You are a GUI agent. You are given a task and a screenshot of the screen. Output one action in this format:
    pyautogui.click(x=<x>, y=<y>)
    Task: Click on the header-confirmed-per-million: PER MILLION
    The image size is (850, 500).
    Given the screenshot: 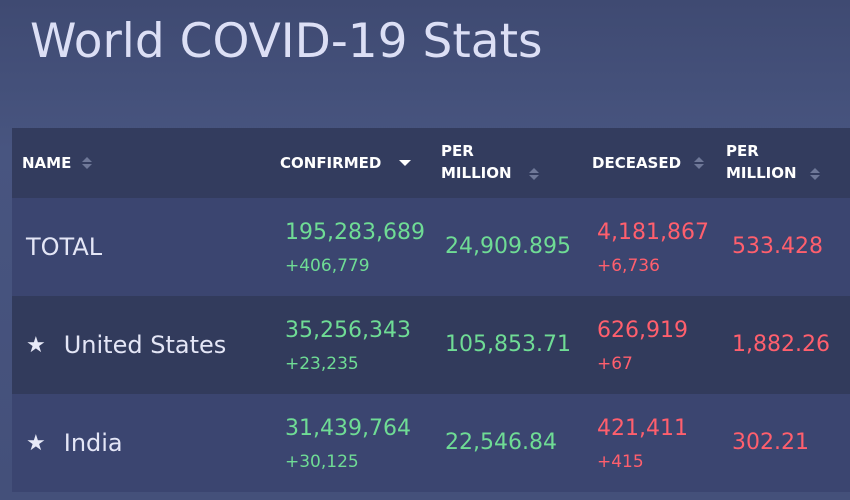 What is the action you would take?
    pyautogui.click(x=490, y=162)
    